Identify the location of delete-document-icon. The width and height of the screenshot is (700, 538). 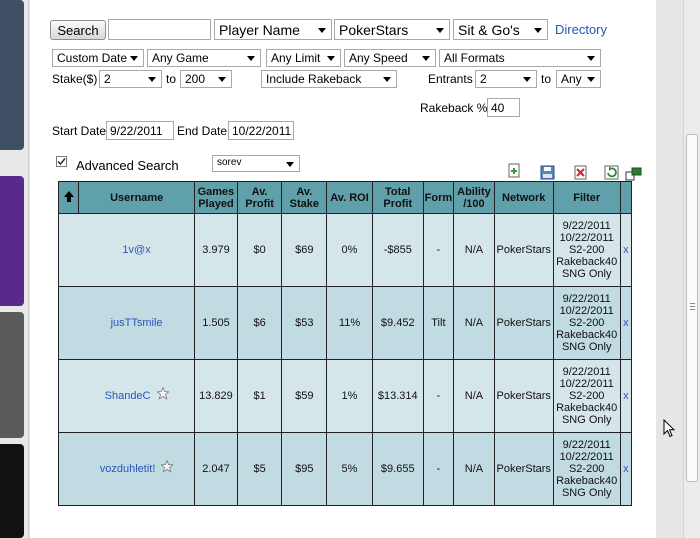
(580, 172).